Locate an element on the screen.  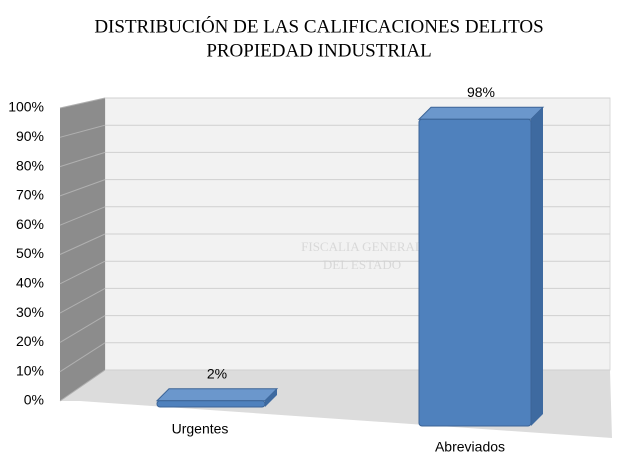
y-tick-label: 40% is located at coordinates (30, 283).